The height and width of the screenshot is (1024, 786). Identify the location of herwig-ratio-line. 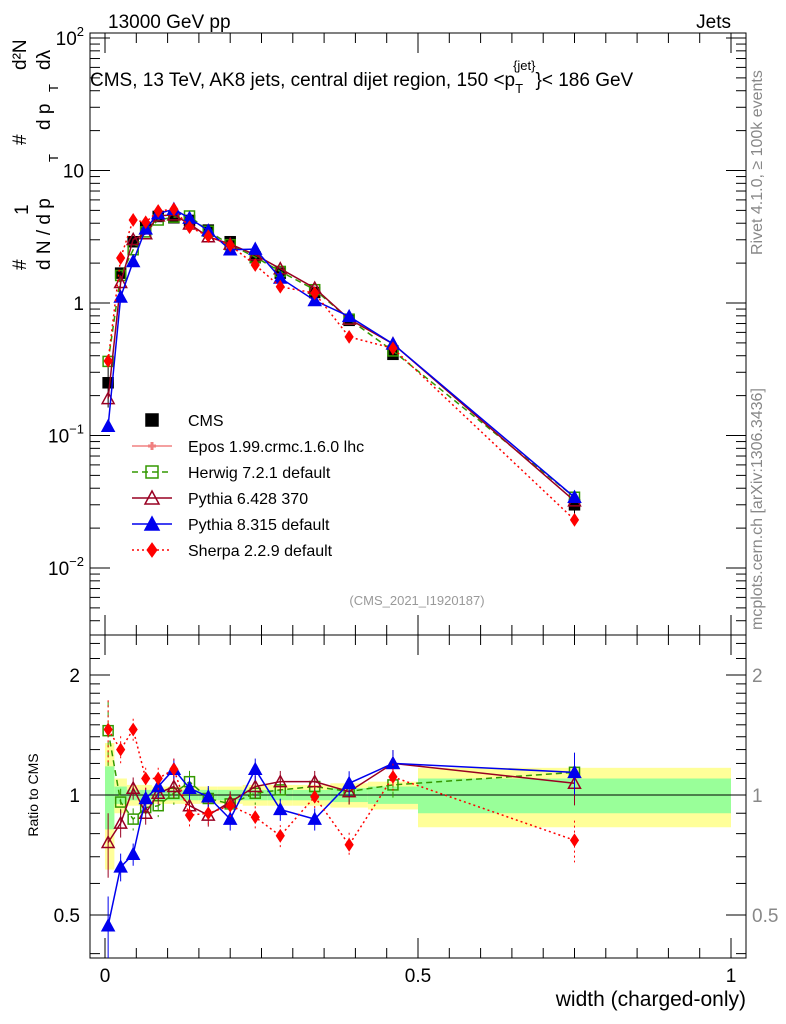
(341, 775).